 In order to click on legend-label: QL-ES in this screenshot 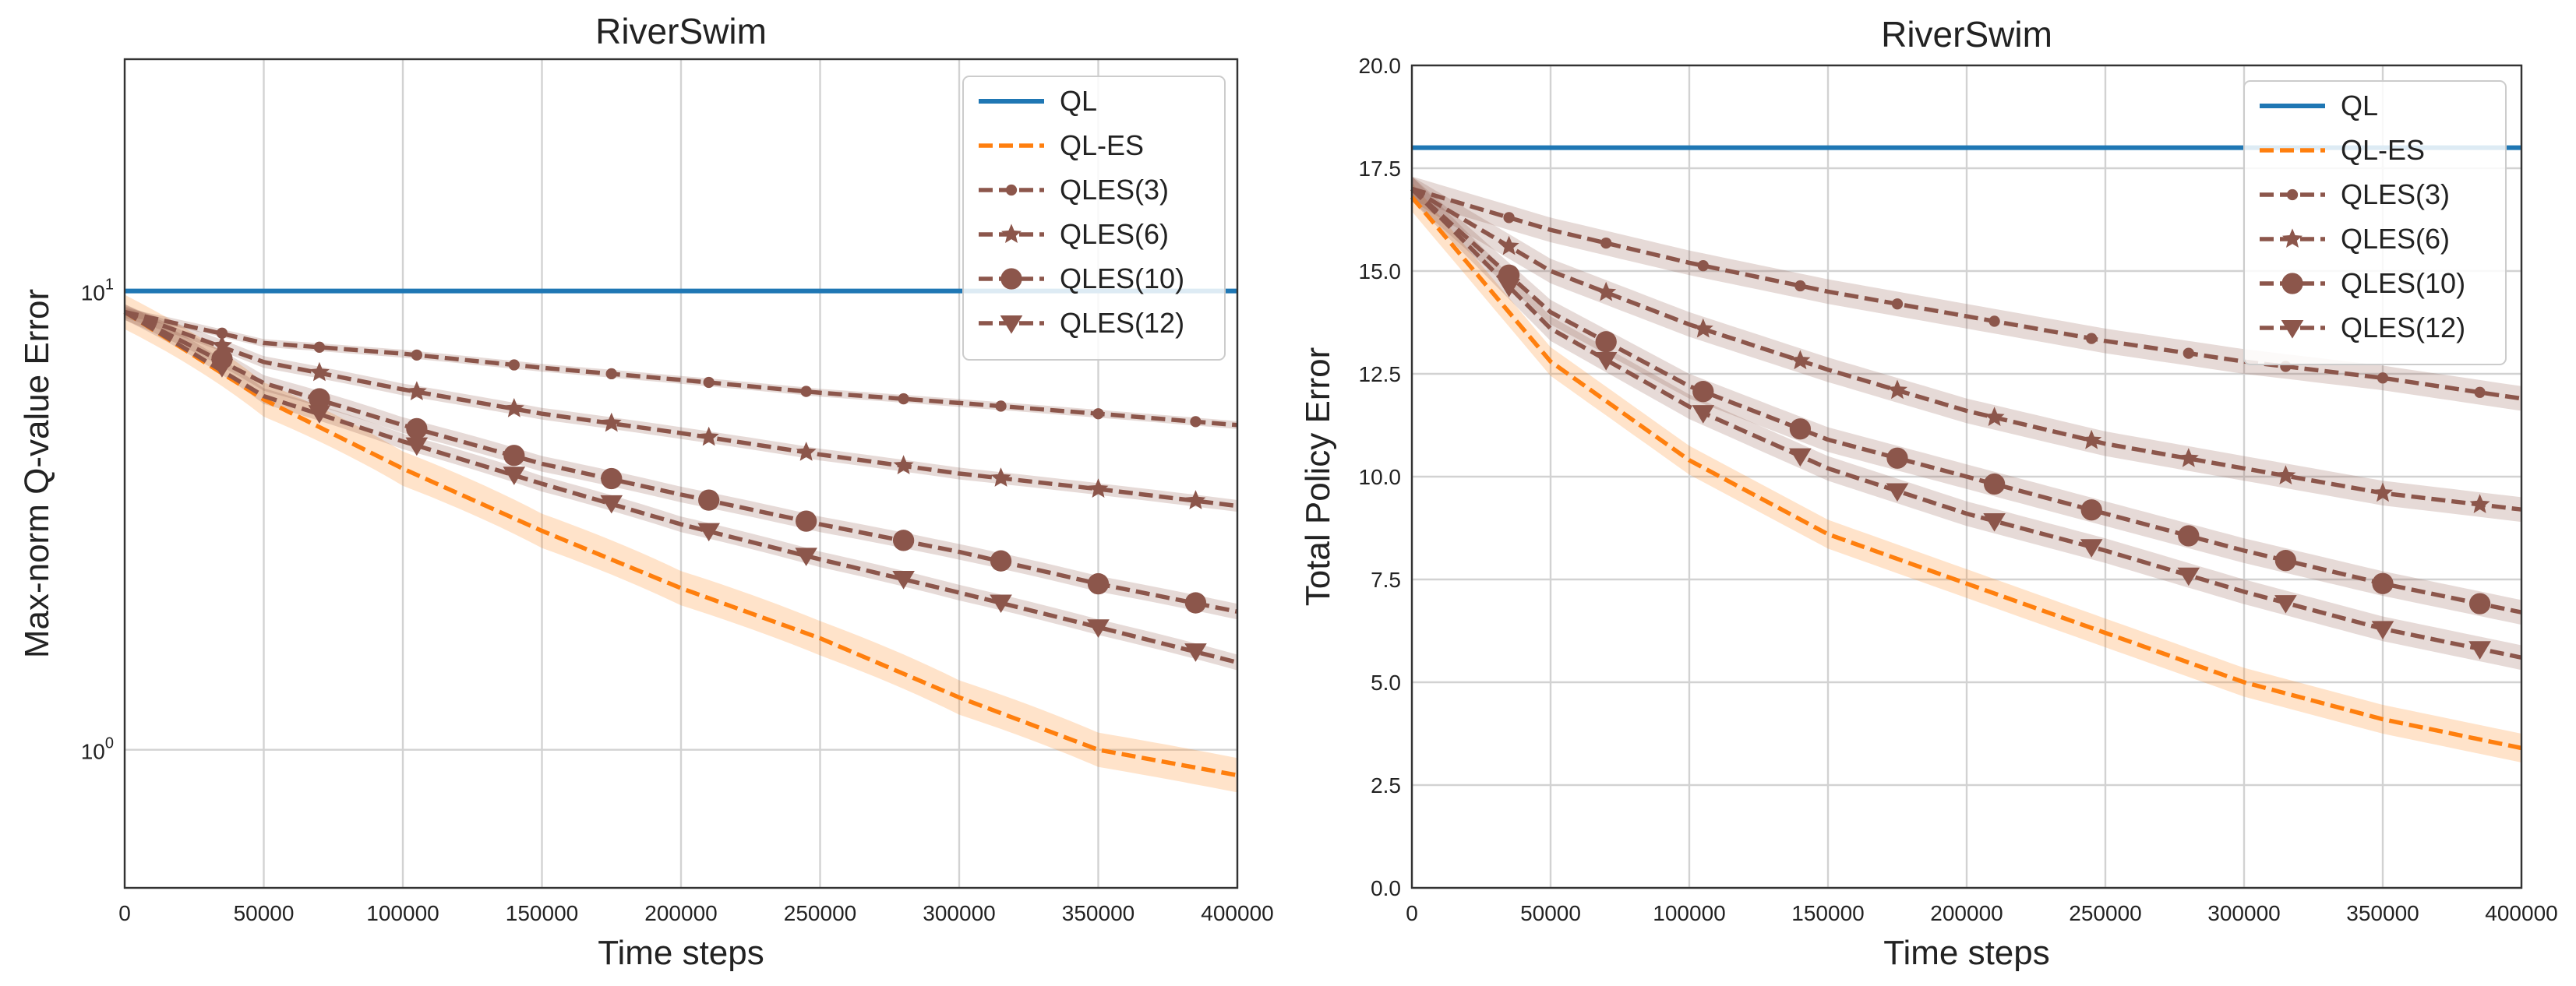, I will do `click(2383, 150)`.